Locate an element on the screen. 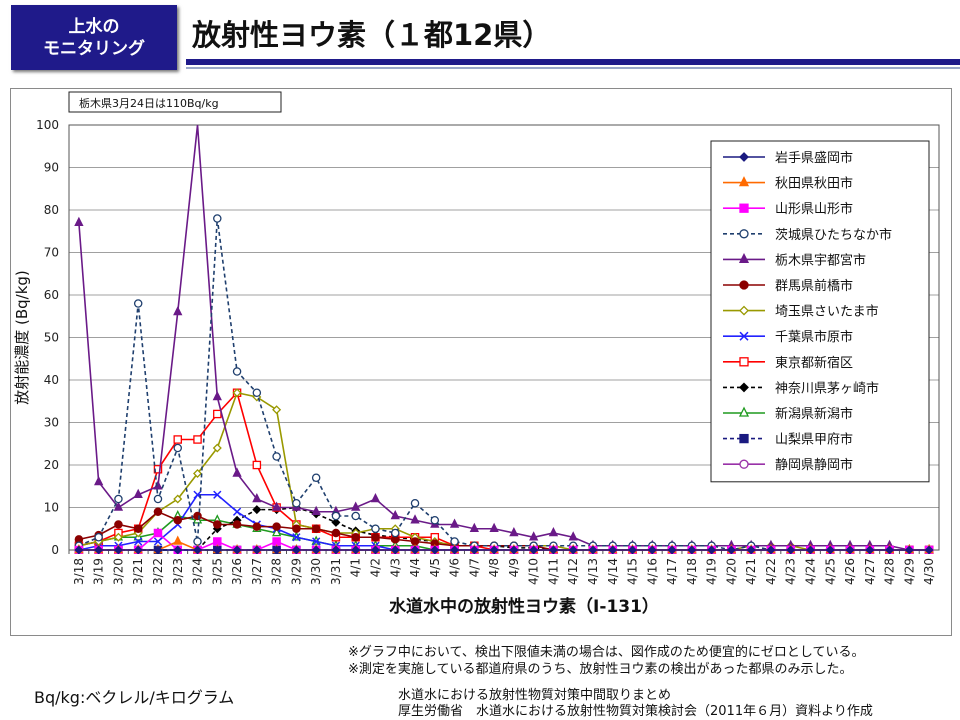 The image size is (960, 720). x-tick-label: 3/28 is located at coordinates (277, 571).